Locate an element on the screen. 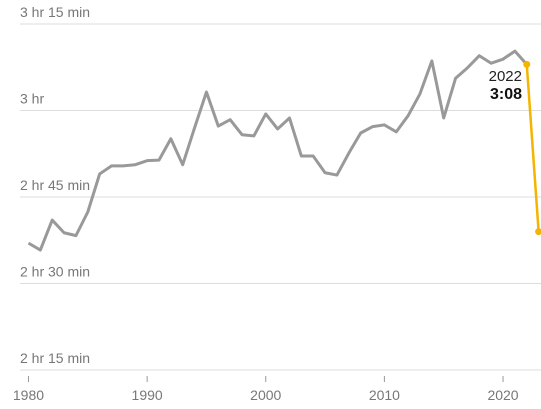 The image size is (541, 409). x-tick-label: 2020 is located at coordinates (502, 395).